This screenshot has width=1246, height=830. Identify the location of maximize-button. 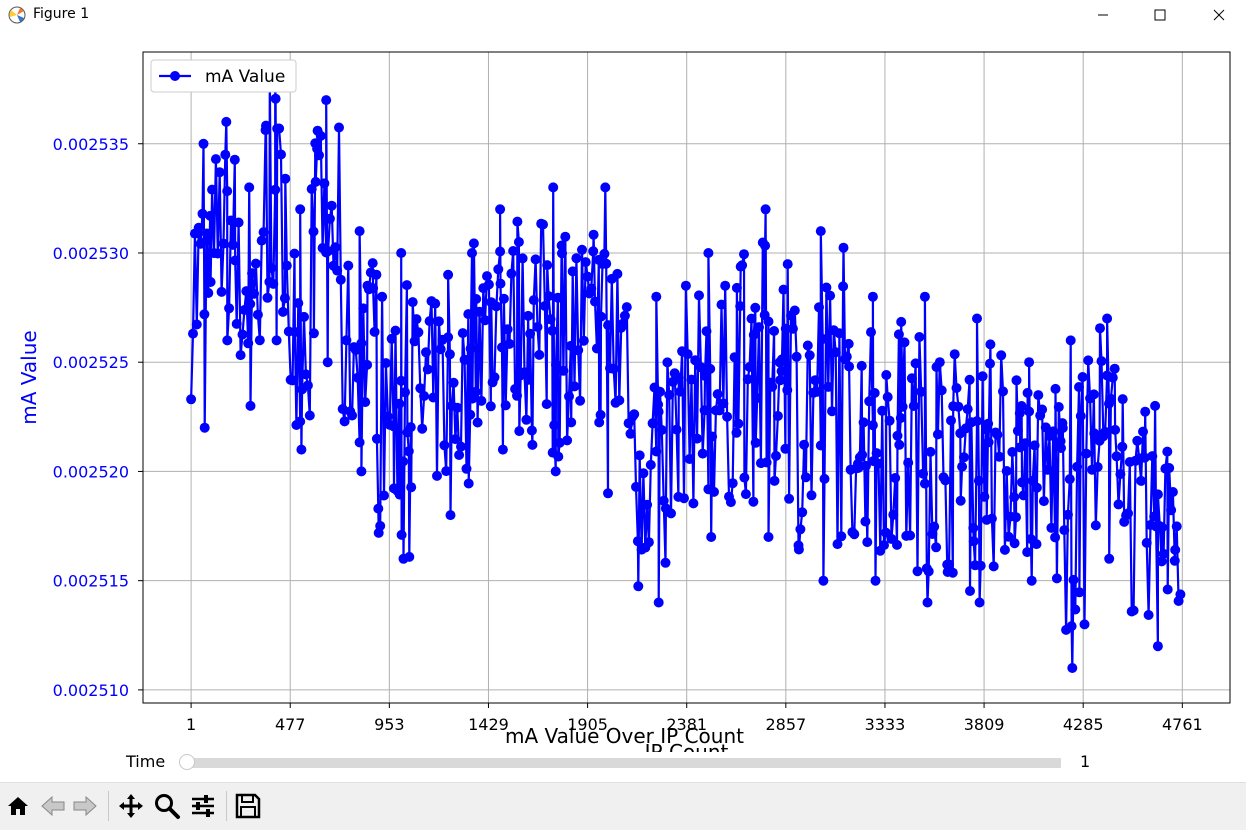
(1160, 15).